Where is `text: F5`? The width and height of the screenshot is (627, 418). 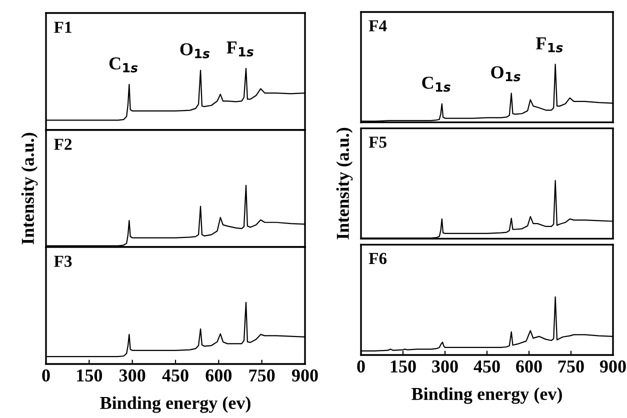
text: F5 is located at coordinates (377, 142).